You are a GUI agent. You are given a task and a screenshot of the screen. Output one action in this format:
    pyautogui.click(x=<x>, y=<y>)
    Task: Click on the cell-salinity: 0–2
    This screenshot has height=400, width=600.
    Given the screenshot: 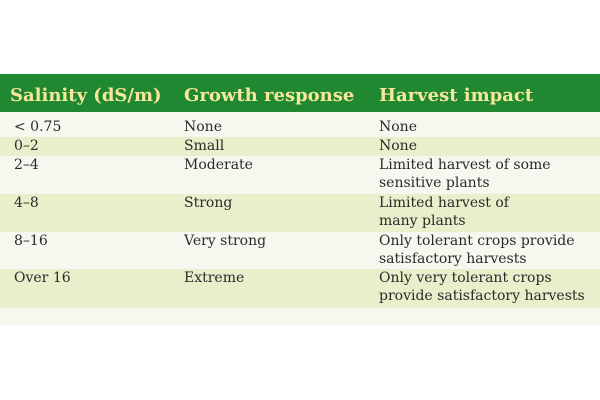 What is the action you would take?
    pyautogui.click(x=26, y=146)
    